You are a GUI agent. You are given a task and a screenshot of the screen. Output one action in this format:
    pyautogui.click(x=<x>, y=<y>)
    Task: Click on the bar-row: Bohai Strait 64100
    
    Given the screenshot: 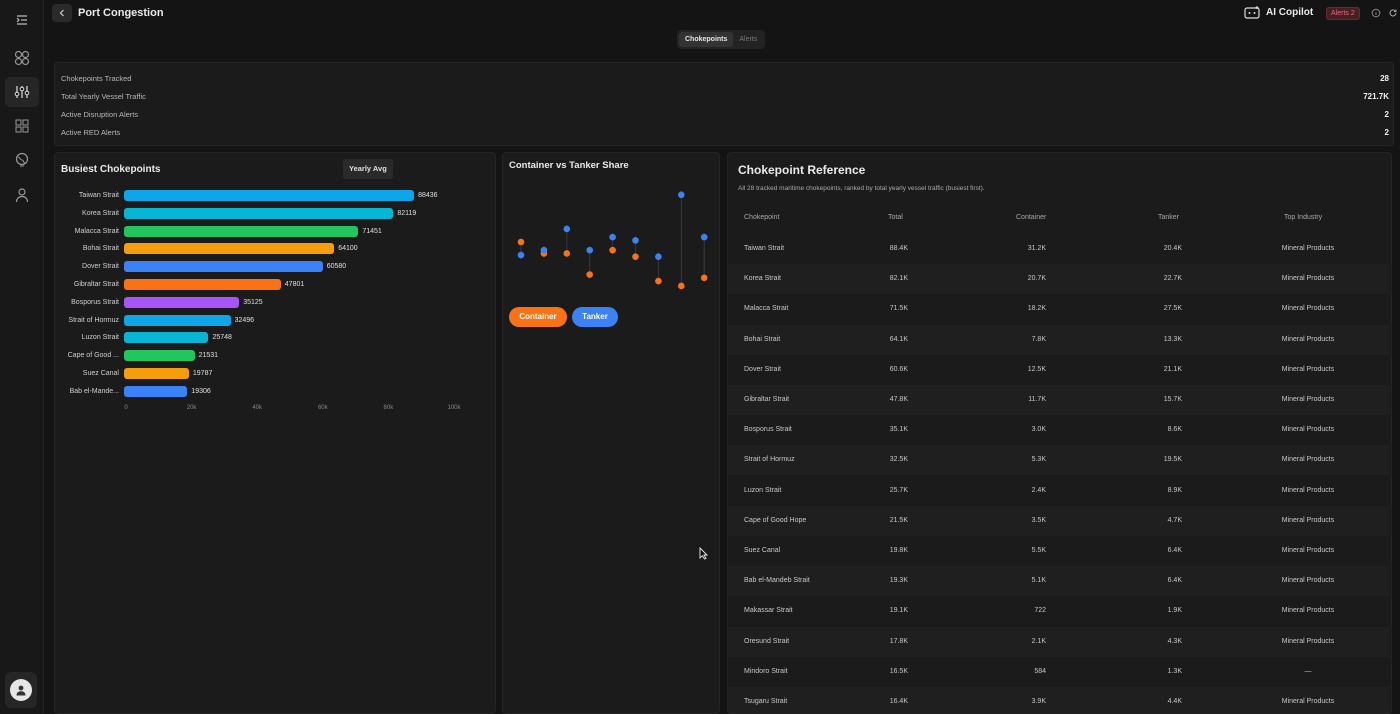 What is the action you would take?
    pyautogui.click(x=275, y=249)
    